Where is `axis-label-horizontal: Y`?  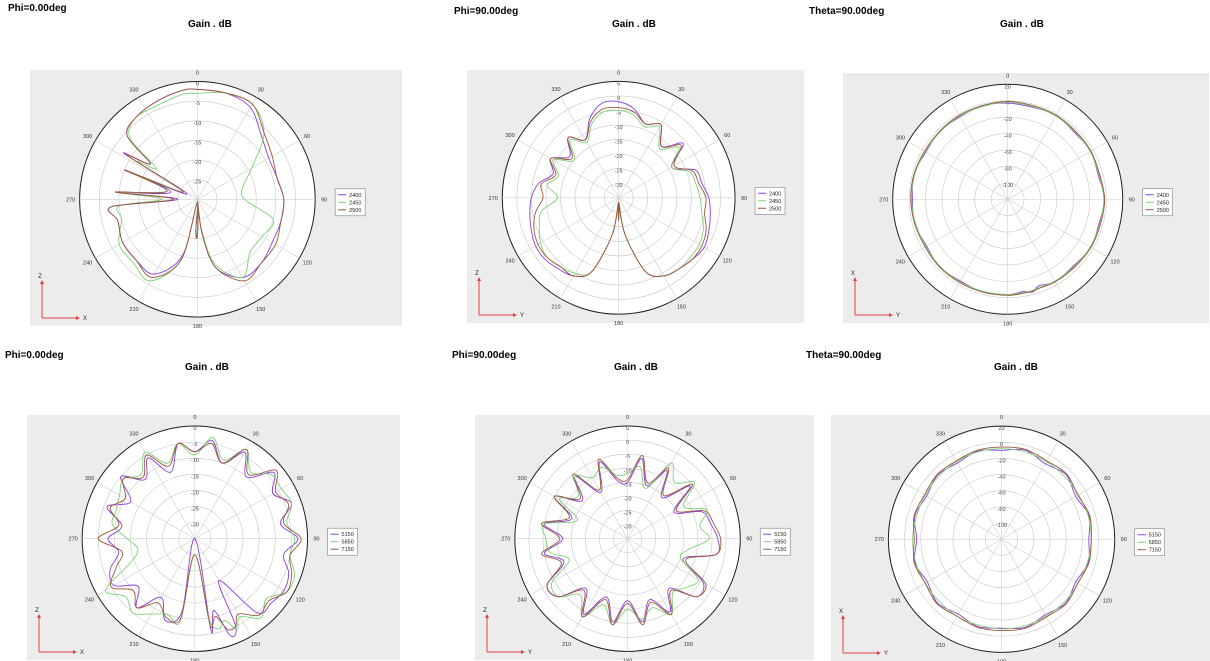 axis-label-horizontal: Y is located at coordinates (530, 653).